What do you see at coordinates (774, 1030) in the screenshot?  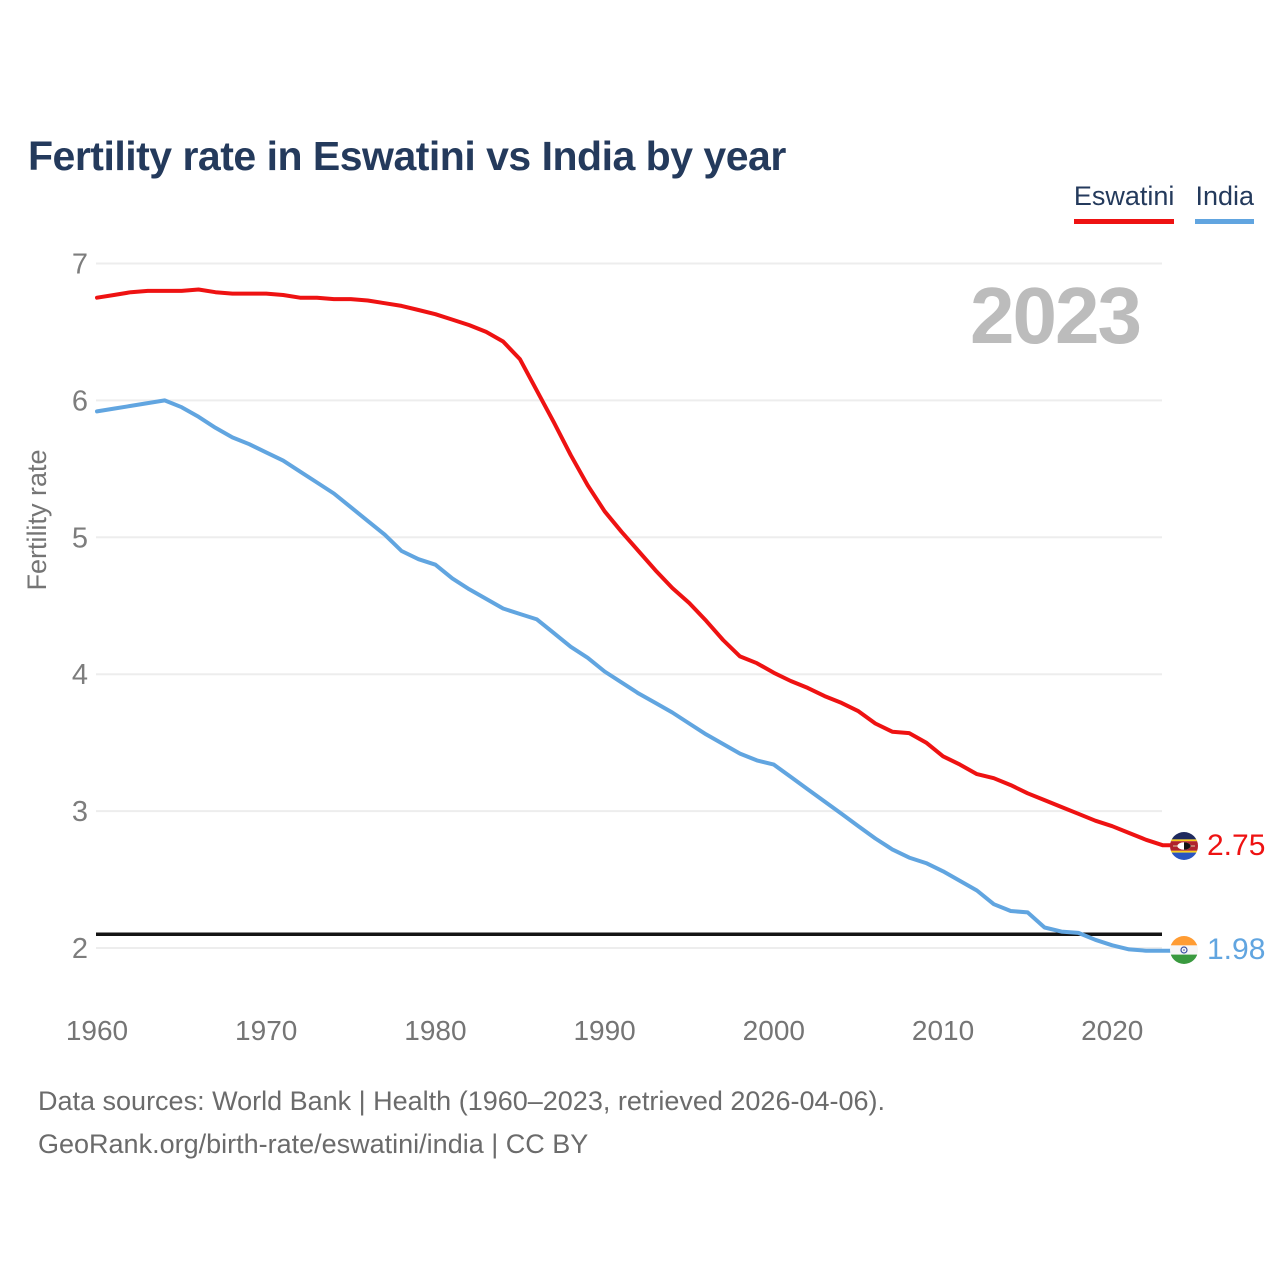 I see `svg-text: 2000` at bounding box center [774, 1030].